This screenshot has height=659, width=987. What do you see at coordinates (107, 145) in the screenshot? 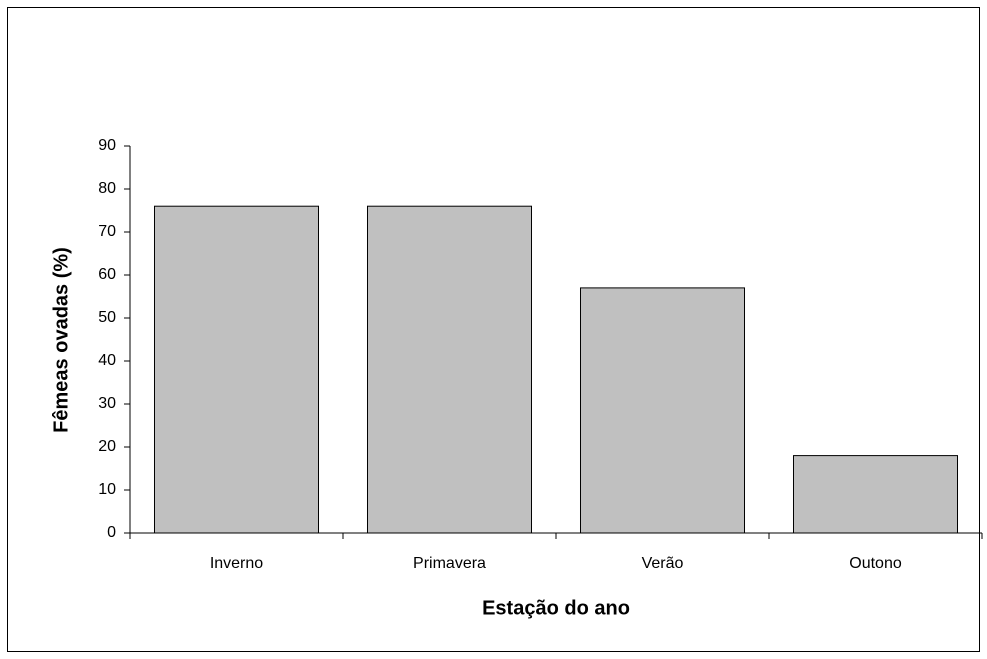
I see `y-tick-label: 90` at bounding box center [107, 145].